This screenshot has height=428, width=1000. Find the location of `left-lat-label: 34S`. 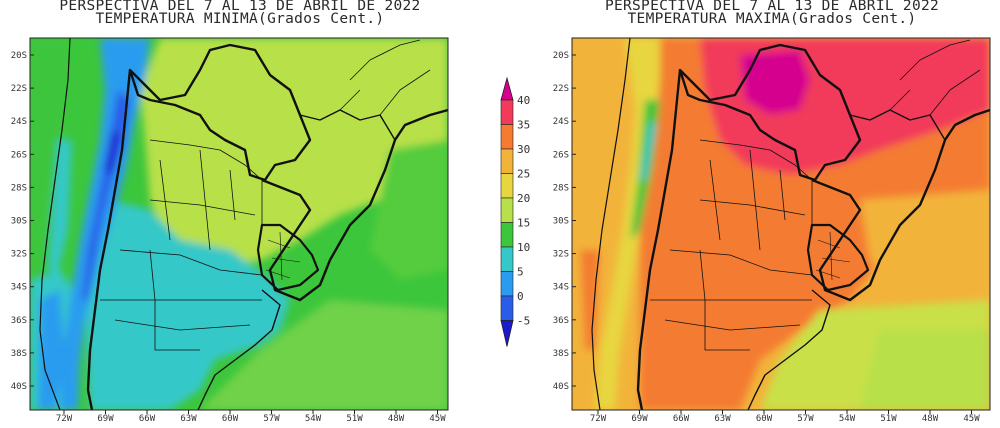

left-lat-label: 34S is located at coordinates (19, 288).